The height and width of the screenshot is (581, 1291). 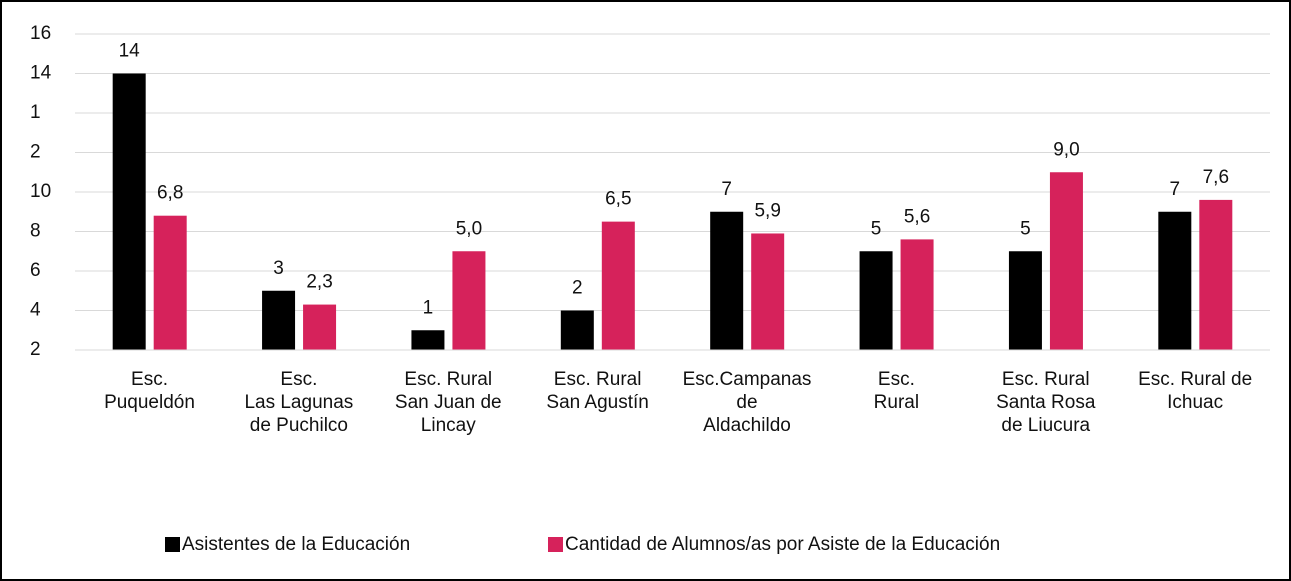 What do you see at coordinates (896, 391) in the screenshot?
I see `x-tick-label: Esc. Rural` at bounding box center [896, 391].